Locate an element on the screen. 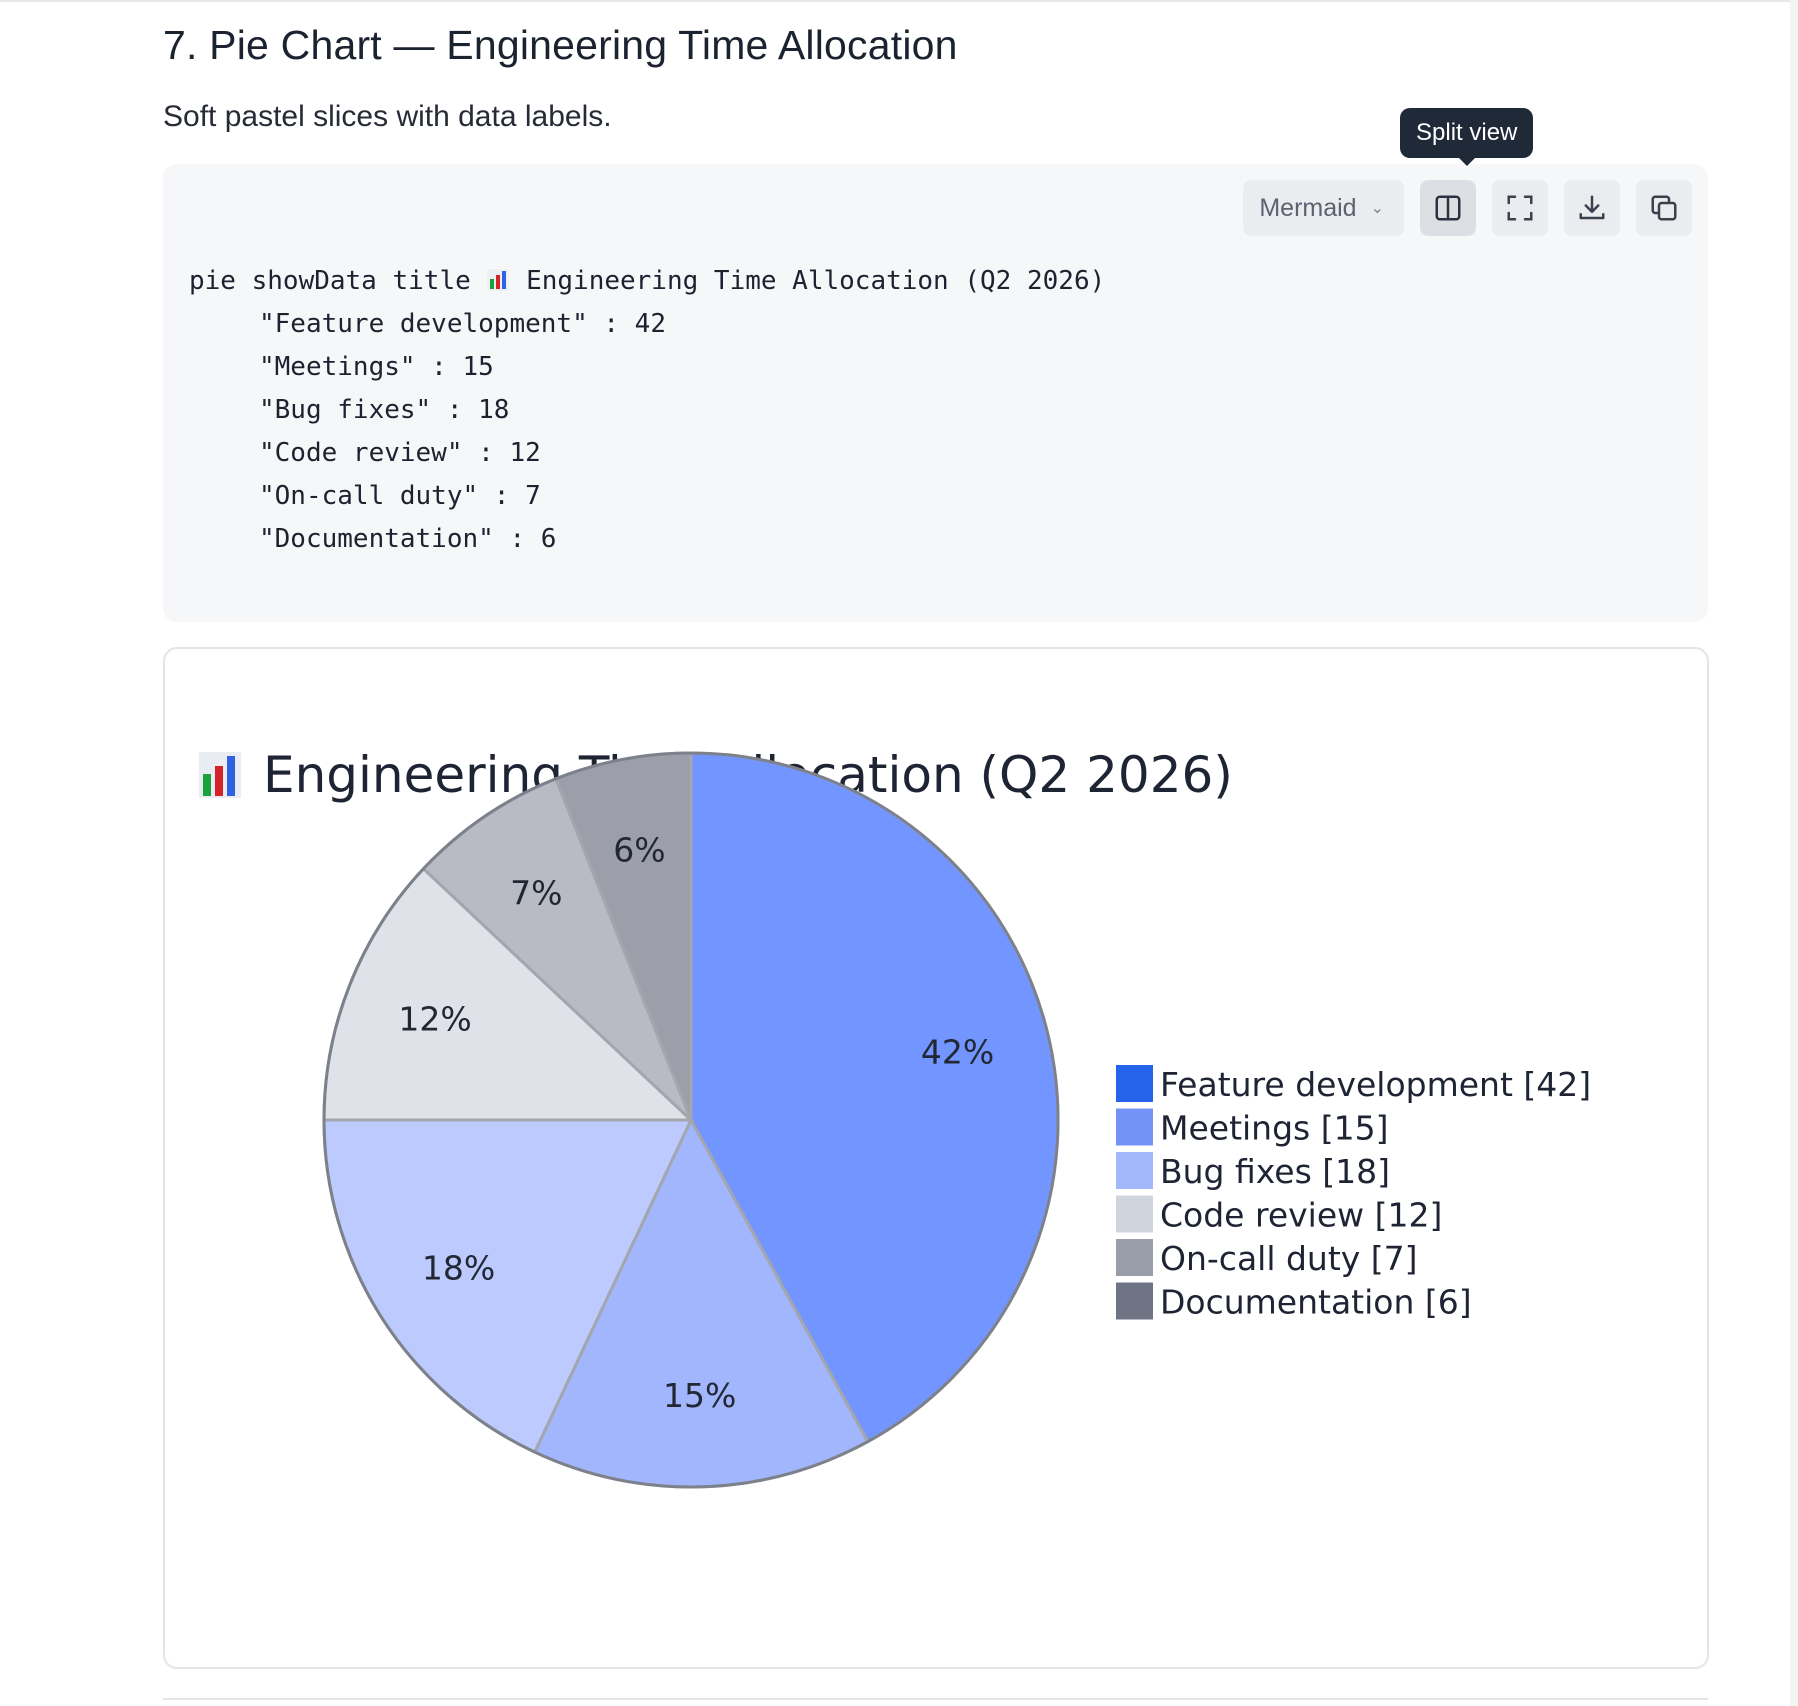  legend-label: Meetings [15] is located at coordinates (1274, 1128).